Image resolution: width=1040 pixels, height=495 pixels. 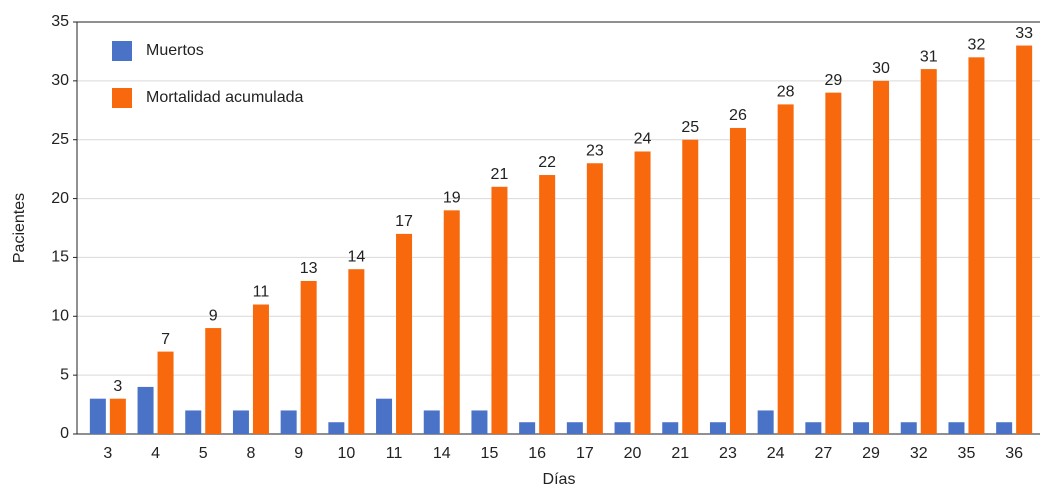 I want to click on y-tick-label: 20, so click(x=60, y=198).